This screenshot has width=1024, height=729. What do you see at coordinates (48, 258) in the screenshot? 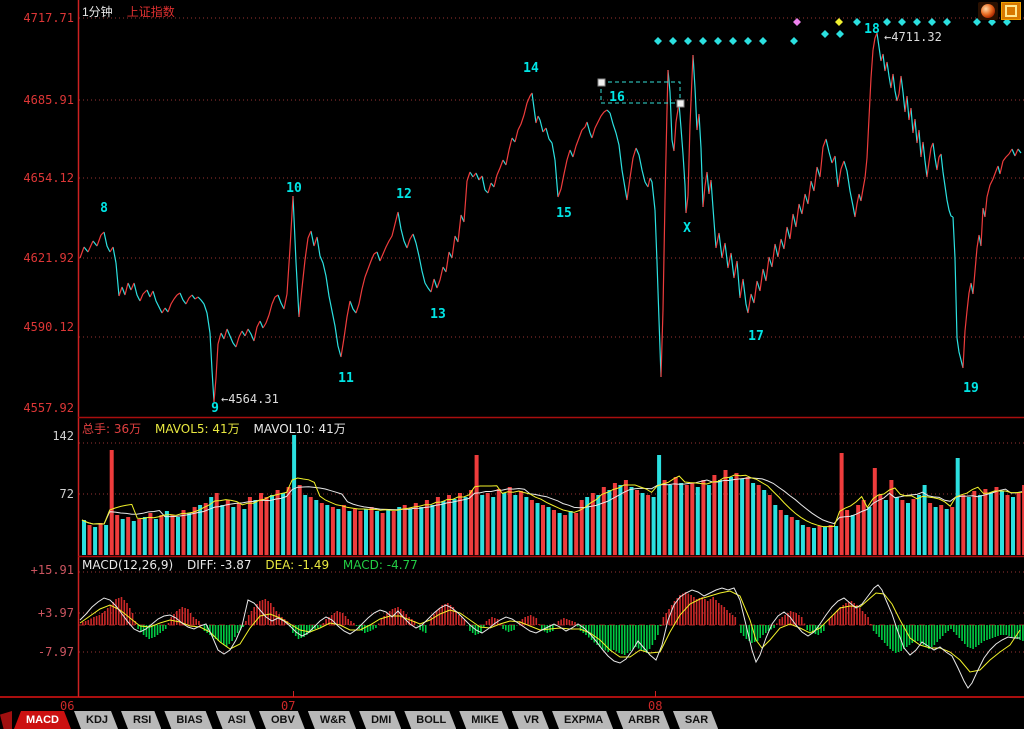
I see `price-axis-label: 4621.92` at bounding box center [48, 258].